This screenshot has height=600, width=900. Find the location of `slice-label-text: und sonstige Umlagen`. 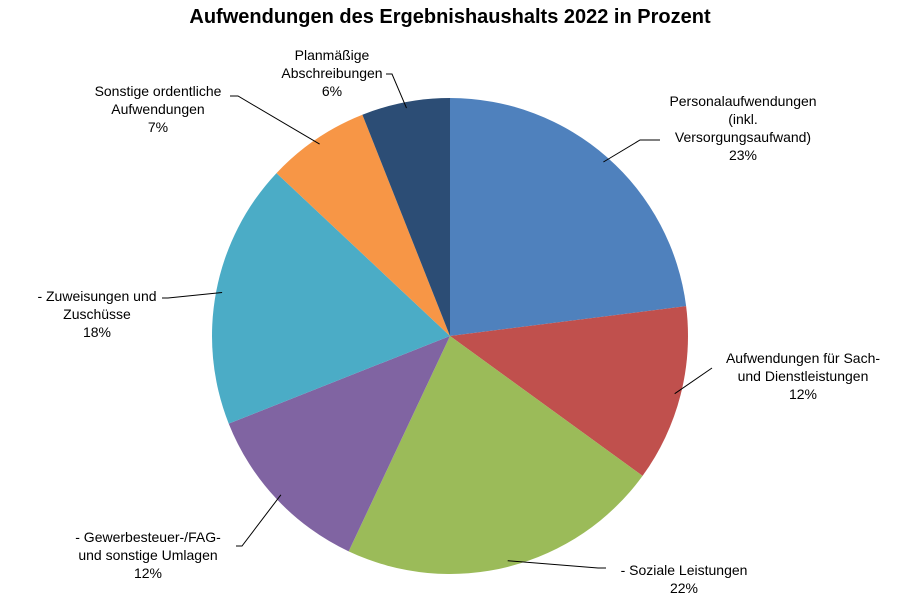

slice-label-text: und sonstige Umlagen is located at coordinates (148, 555).